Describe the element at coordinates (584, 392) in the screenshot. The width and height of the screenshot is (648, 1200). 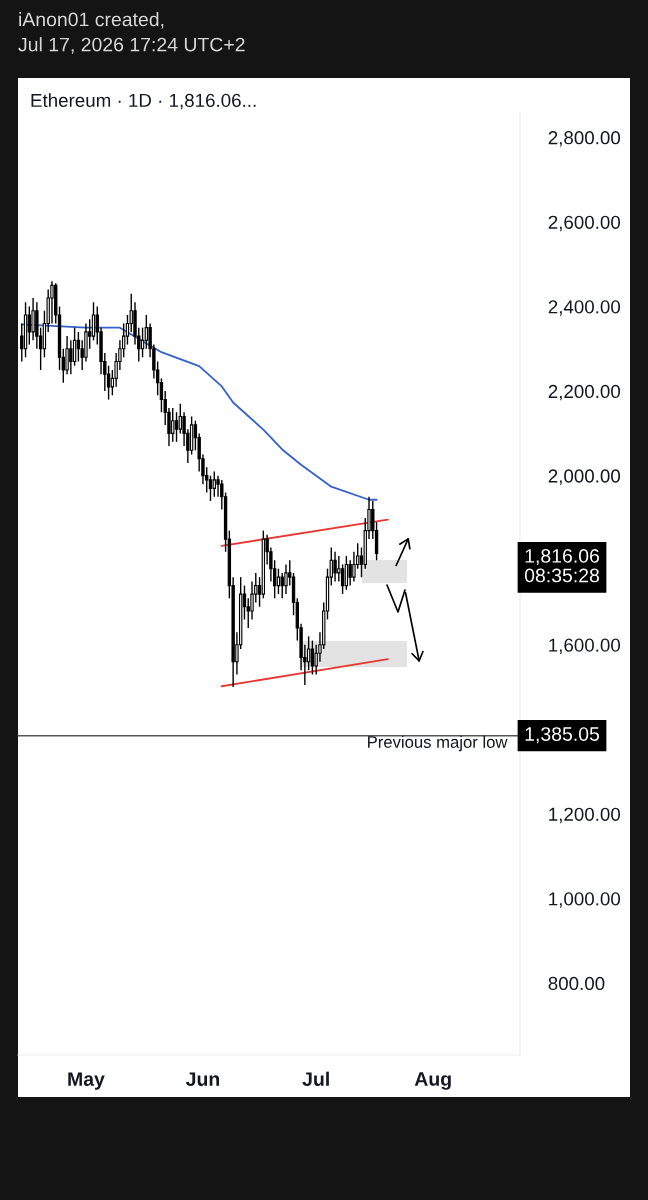
I see `y-tick-label: 2,200.00` at that location.